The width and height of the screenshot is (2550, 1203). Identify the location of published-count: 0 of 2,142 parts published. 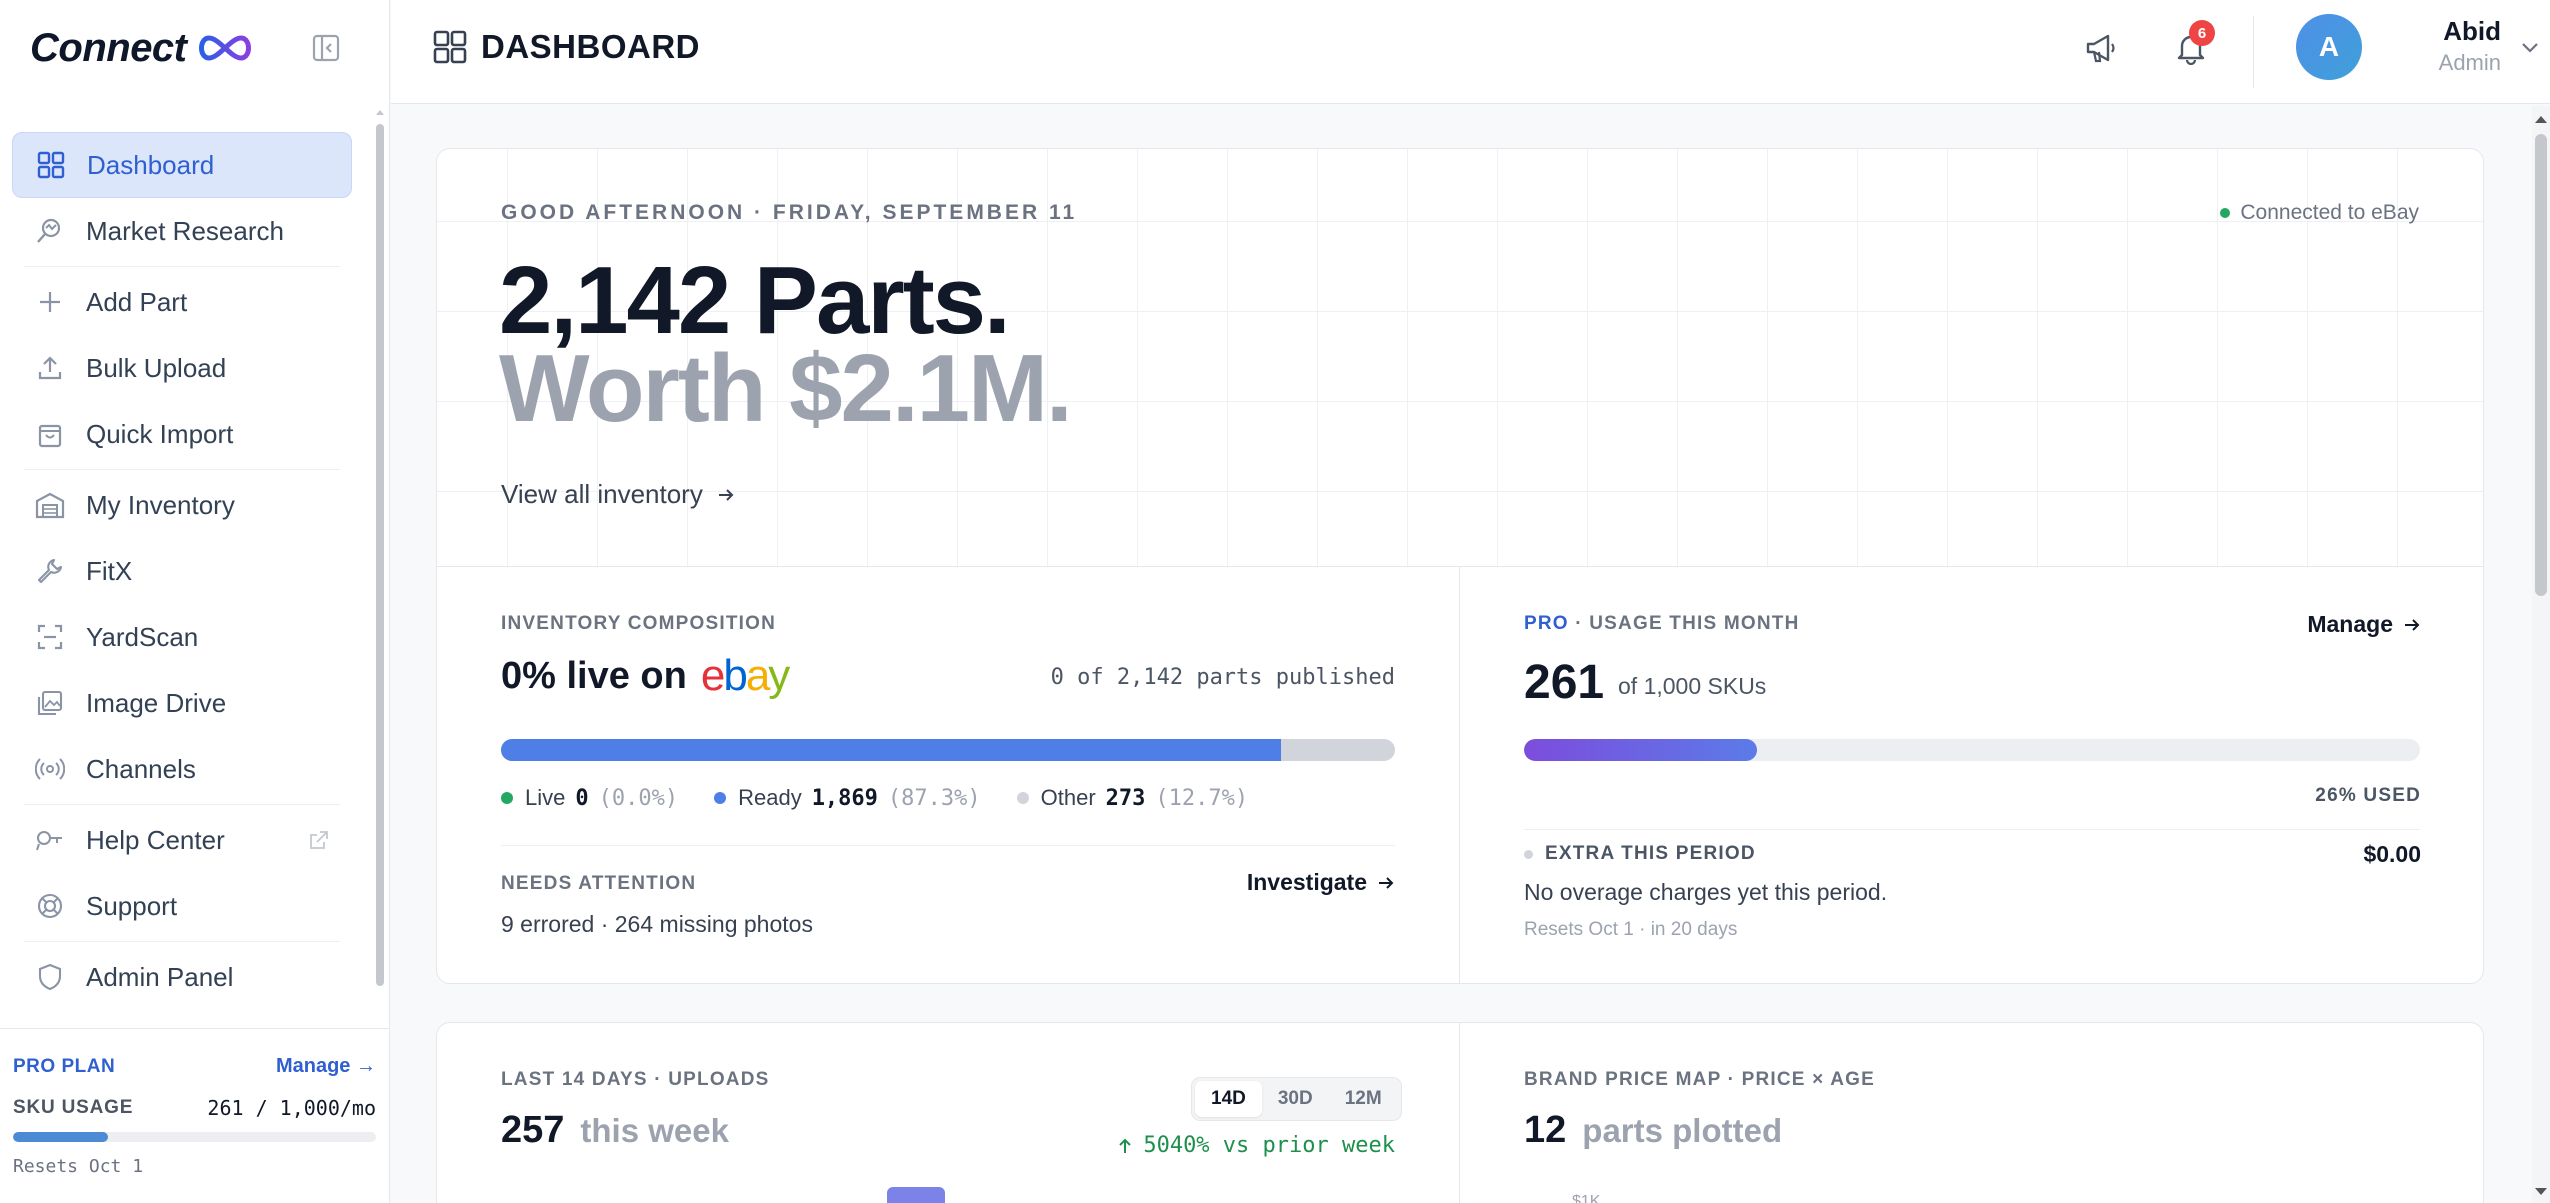
(1222, 677).